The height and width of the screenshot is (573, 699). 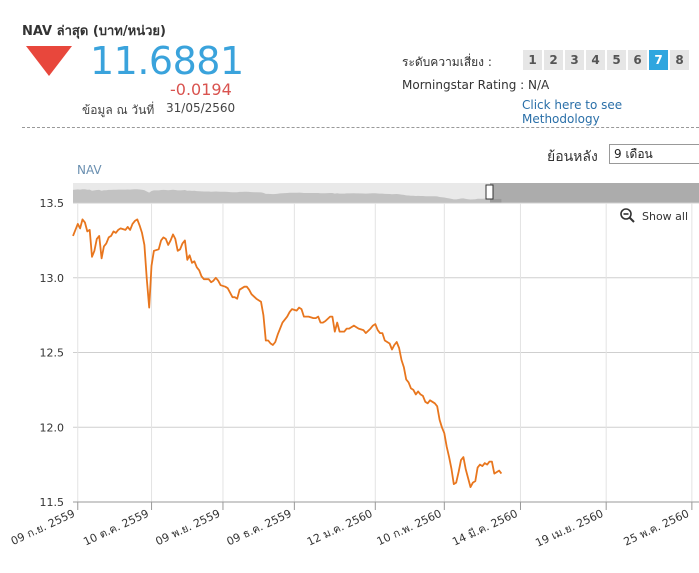 I want to click on period-label: ย้อนหลัง, so click(x=572, y=157).